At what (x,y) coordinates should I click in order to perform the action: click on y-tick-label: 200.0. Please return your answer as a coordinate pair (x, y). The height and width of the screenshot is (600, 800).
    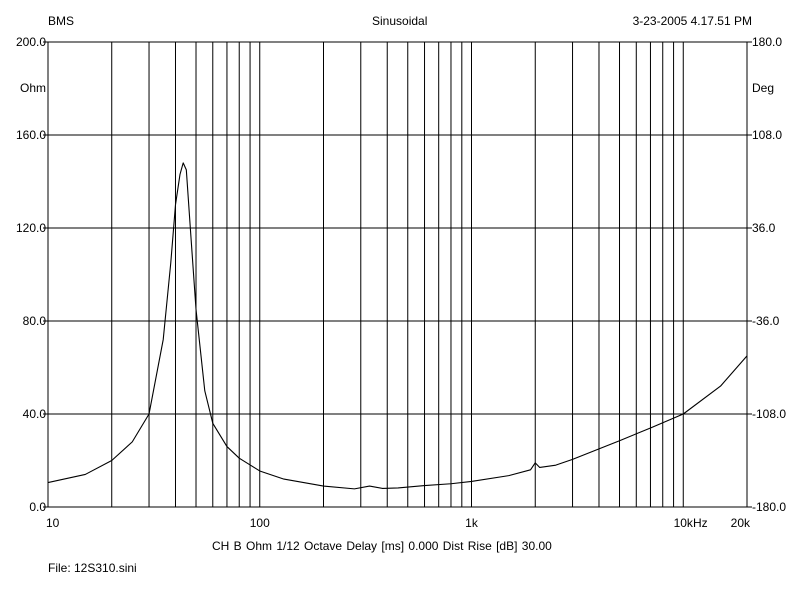
    Looking at the image, I should click on (31, 42).